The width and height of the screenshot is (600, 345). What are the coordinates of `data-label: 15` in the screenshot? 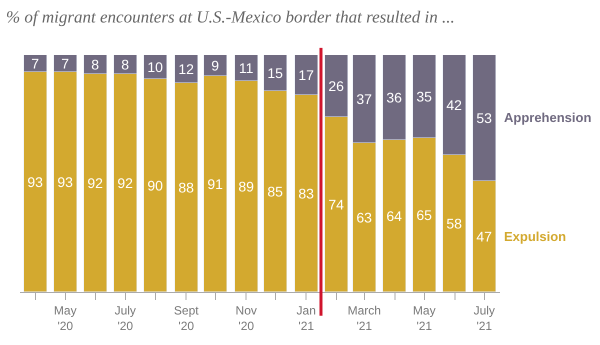 It's located at (275, 72).